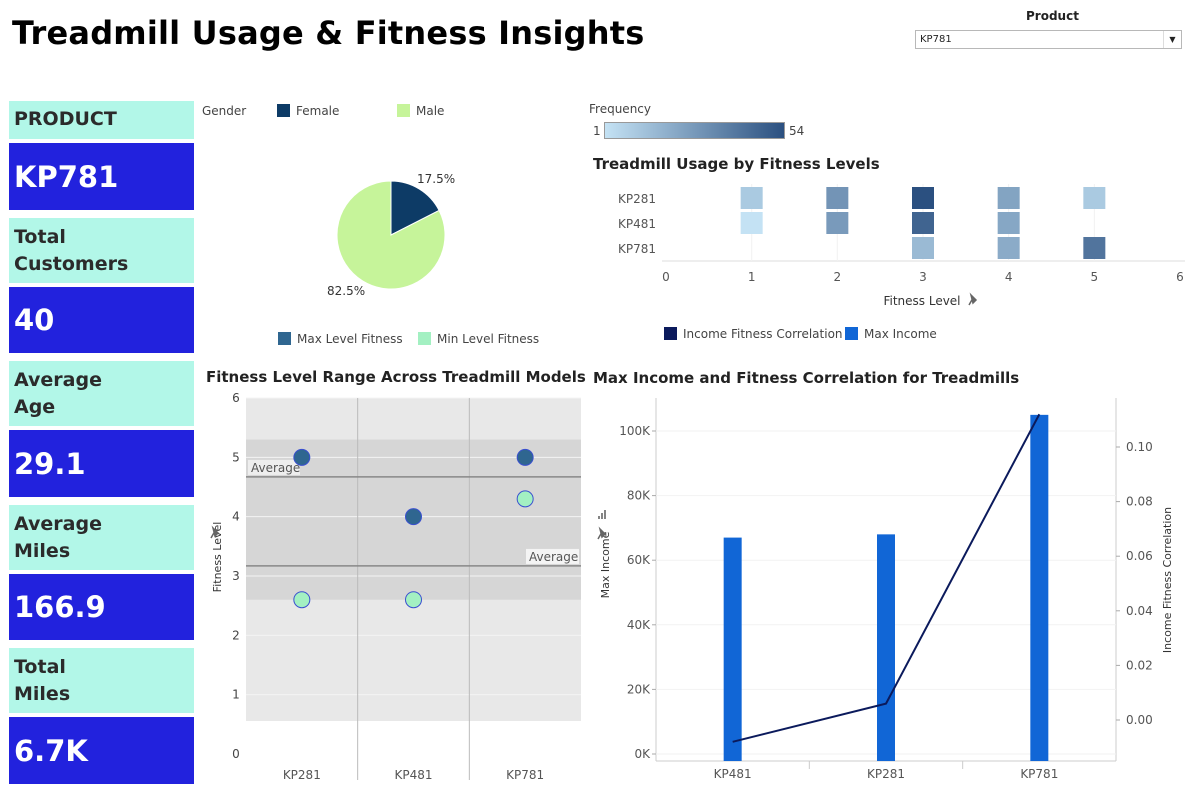  Describe the element at coordinates (639, 496) in the screenshot. I see `y-tick-label: 80K` at that location.